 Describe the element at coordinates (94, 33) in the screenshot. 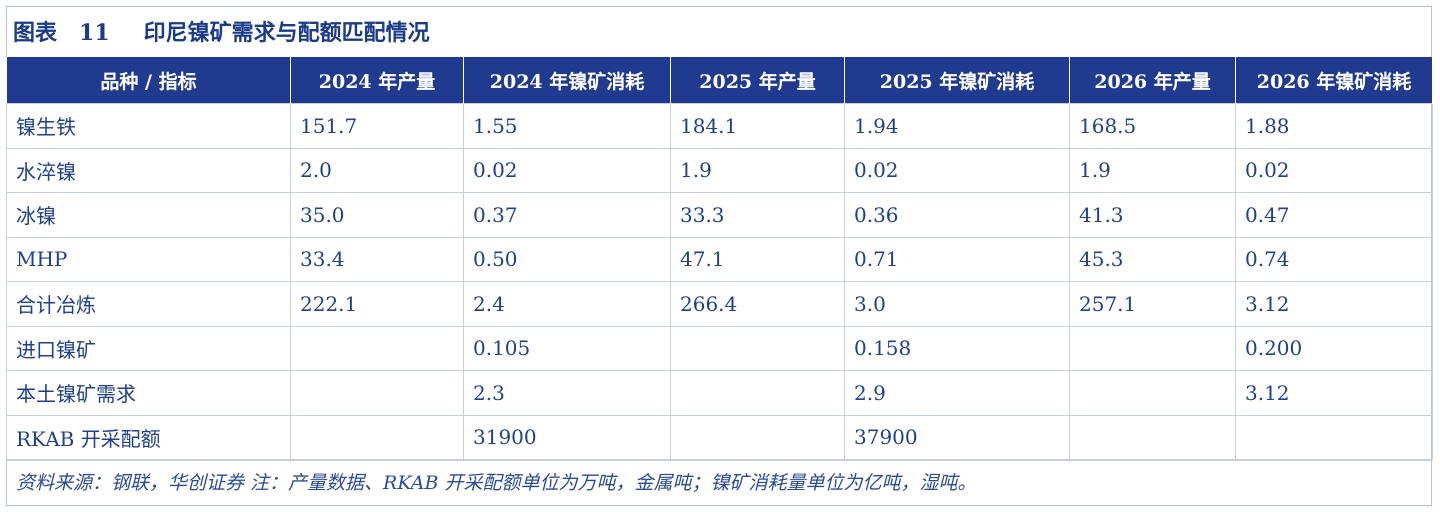

I see `figure-number: 11` at that location.